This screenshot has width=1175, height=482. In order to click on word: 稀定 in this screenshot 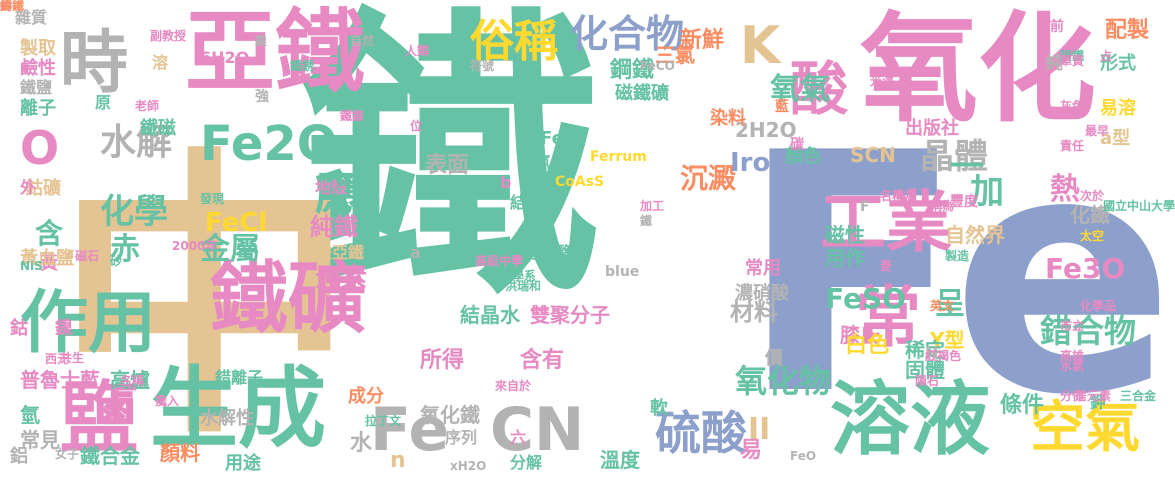, I will do `click(925, 350)`.